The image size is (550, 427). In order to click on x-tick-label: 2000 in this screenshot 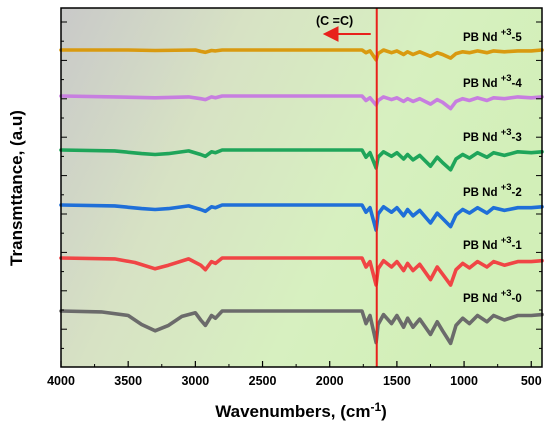, I will do `click(330, 381)`.